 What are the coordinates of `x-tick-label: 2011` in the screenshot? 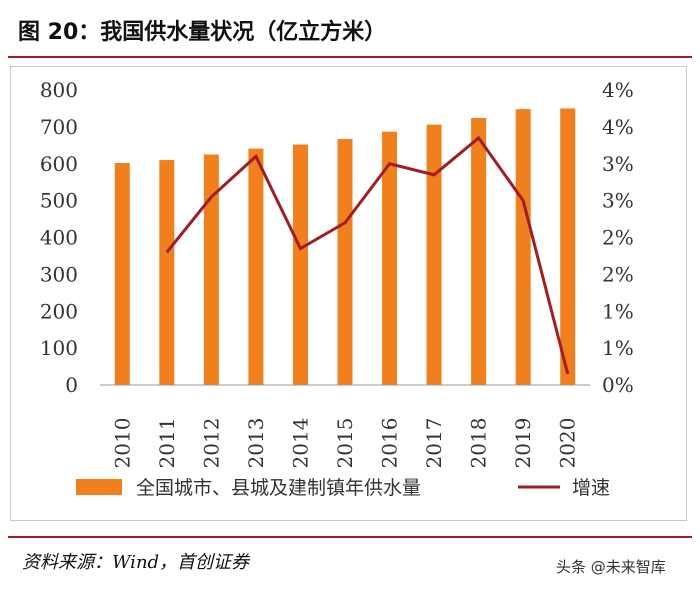 It's located at (167, 443).